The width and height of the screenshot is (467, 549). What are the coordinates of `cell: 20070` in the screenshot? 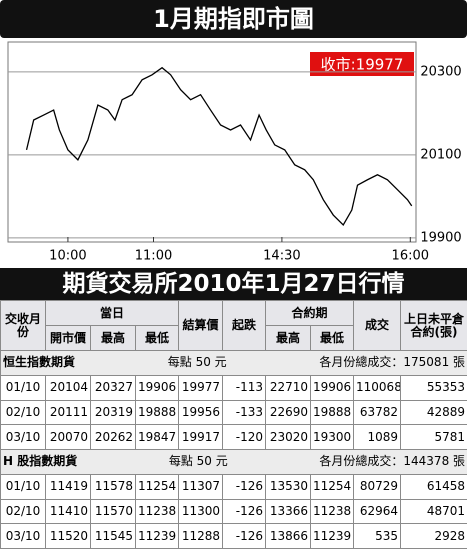 It's located at (68, 437).